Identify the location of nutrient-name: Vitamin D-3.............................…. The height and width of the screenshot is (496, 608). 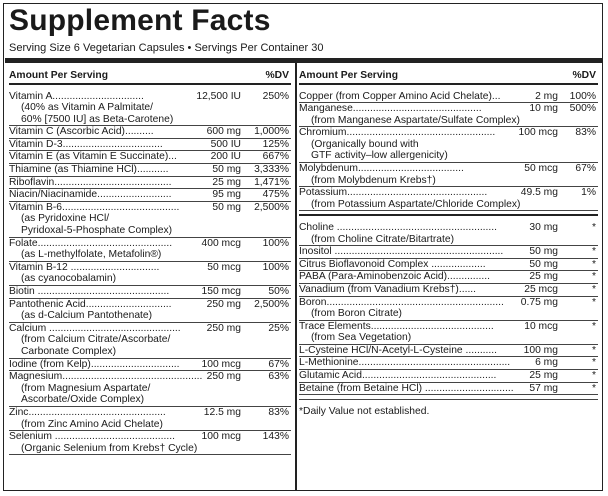
(86, 144).